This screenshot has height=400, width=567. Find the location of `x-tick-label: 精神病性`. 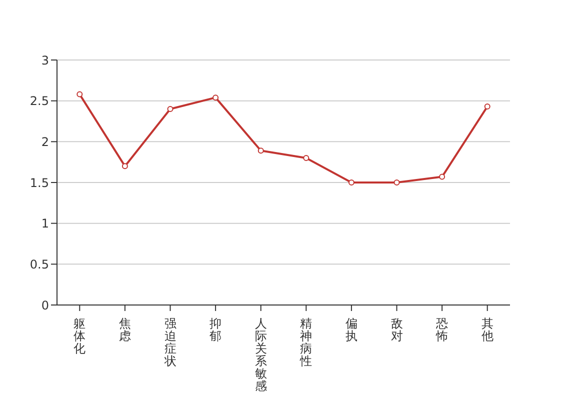

x-tick-label: 精神病性 is located at coordinates (305, 342).